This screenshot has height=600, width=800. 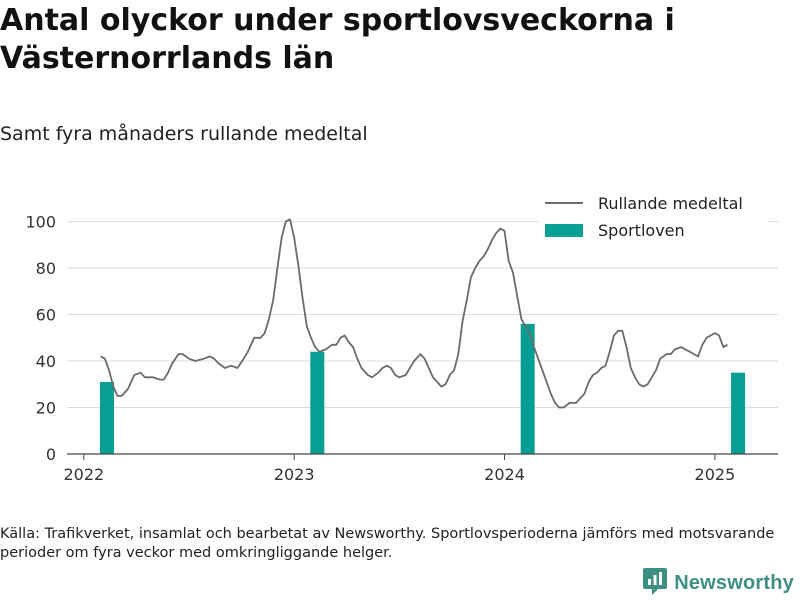 I want to click on x-tick-label: 2025, so click(x=715, y=474).